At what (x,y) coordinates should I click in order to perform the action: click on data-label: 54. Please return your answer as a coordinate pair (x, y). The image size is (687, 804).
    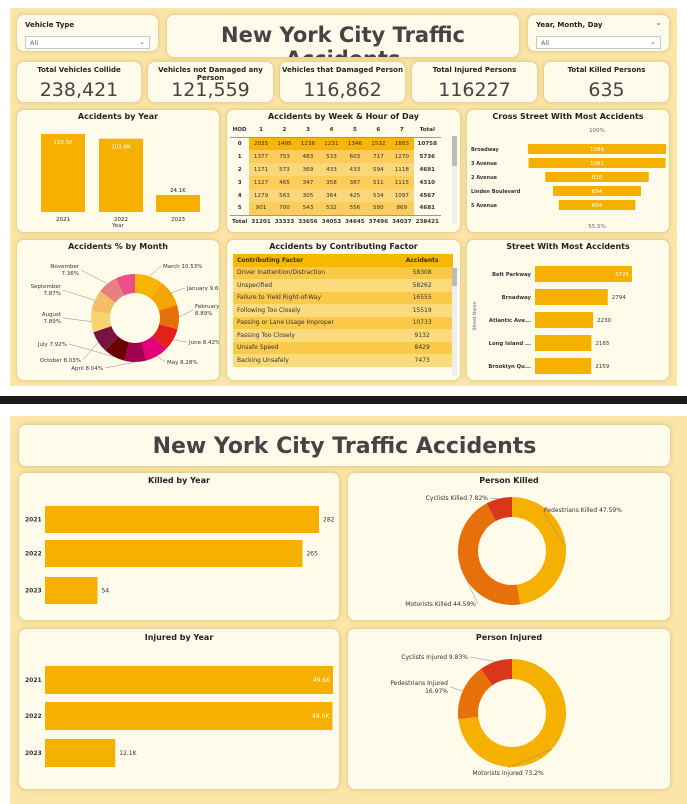
    Looking at the image, I should click on (105, 591).